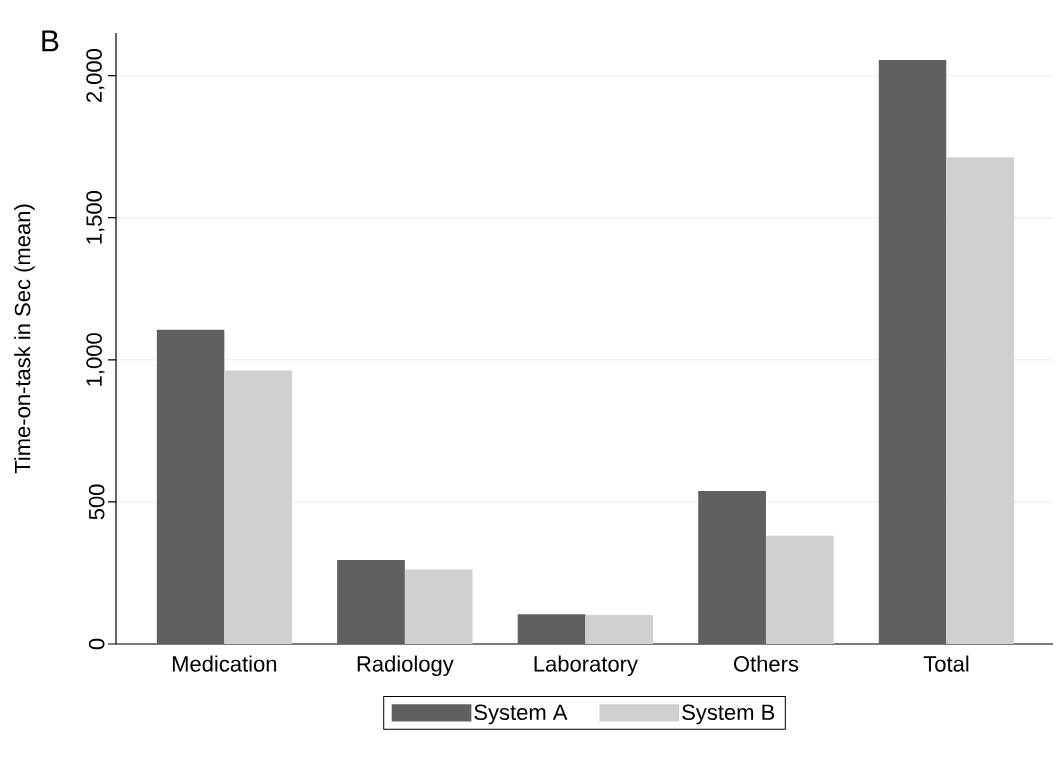  What do you see at coordinates (946, 663) in the screenshot?
I see `x-tick-label: Total` at bounding box center [946, 663].